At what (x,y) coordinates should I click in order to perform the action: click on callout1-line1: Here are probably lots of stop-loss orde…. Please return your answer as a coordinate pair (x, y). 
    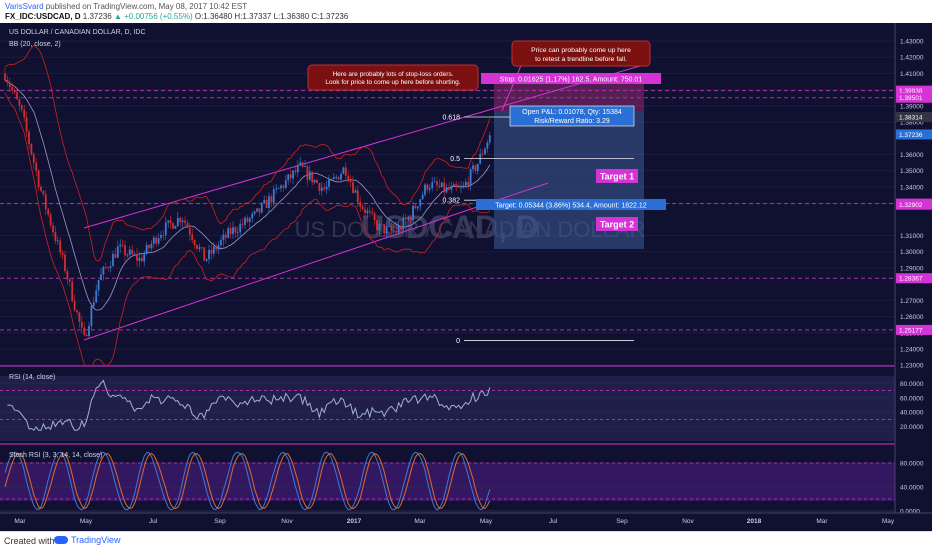
    Looking at the image, I should click on (392, 74).